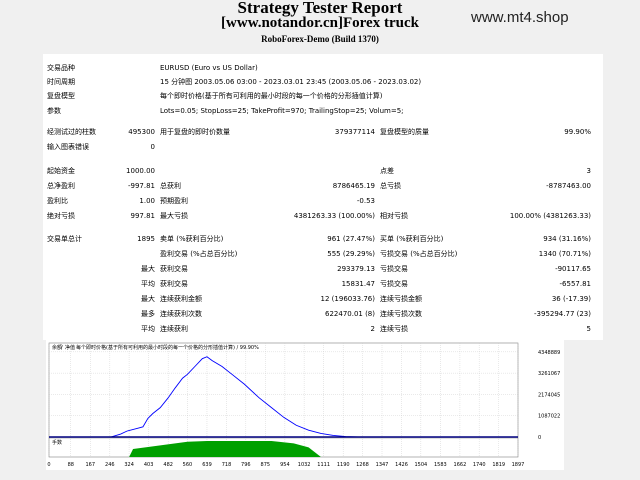  Describe the element at coordinates (146, 239) in the screenshot. I see `total-value: 1895` at that location.